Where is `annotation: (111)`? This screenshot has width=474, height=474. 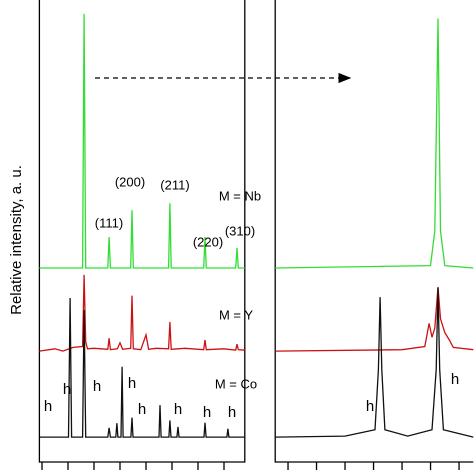
annotation: (111) is located at coordinates (109, 222).